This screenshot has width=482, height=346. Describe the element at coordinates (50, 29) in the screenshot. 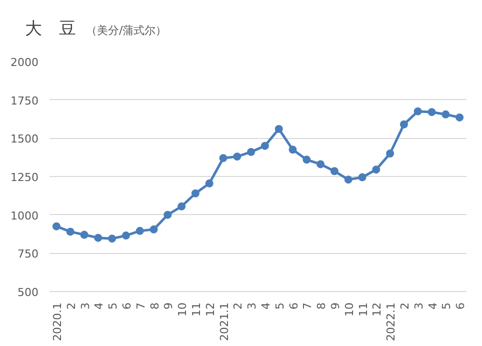

I see `chart-title: 大 豆` at that location.